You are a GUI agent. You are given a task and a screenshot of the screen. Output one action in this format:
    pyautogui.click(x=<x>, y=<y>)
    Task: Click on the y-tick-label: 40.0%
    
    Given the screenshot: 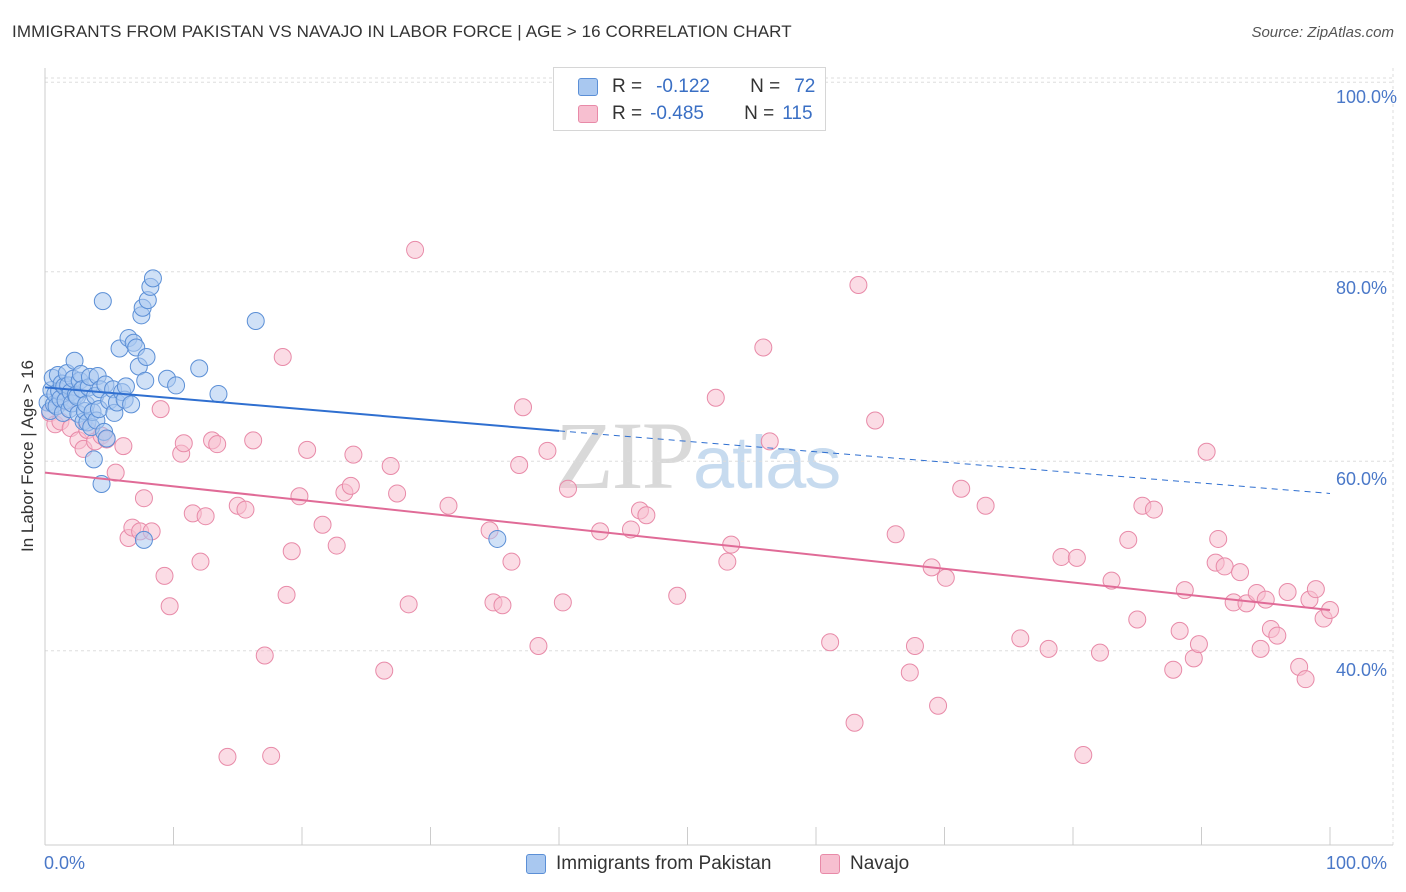 What is the action you would take?
    pyautogui.click(x=1362, y=670)
    